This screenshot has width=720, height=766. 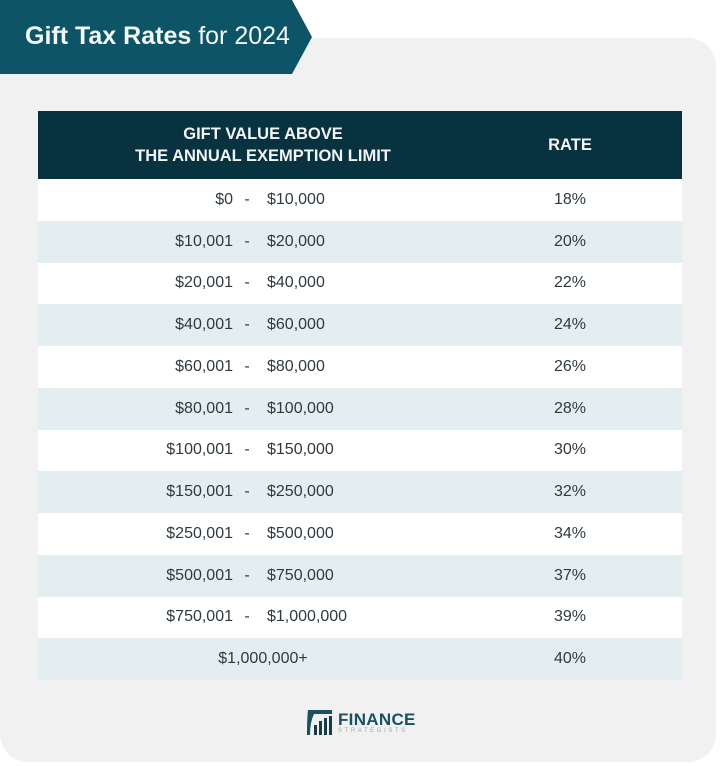 I want to click on range-low: $10,001, so click(x=204, y=241).